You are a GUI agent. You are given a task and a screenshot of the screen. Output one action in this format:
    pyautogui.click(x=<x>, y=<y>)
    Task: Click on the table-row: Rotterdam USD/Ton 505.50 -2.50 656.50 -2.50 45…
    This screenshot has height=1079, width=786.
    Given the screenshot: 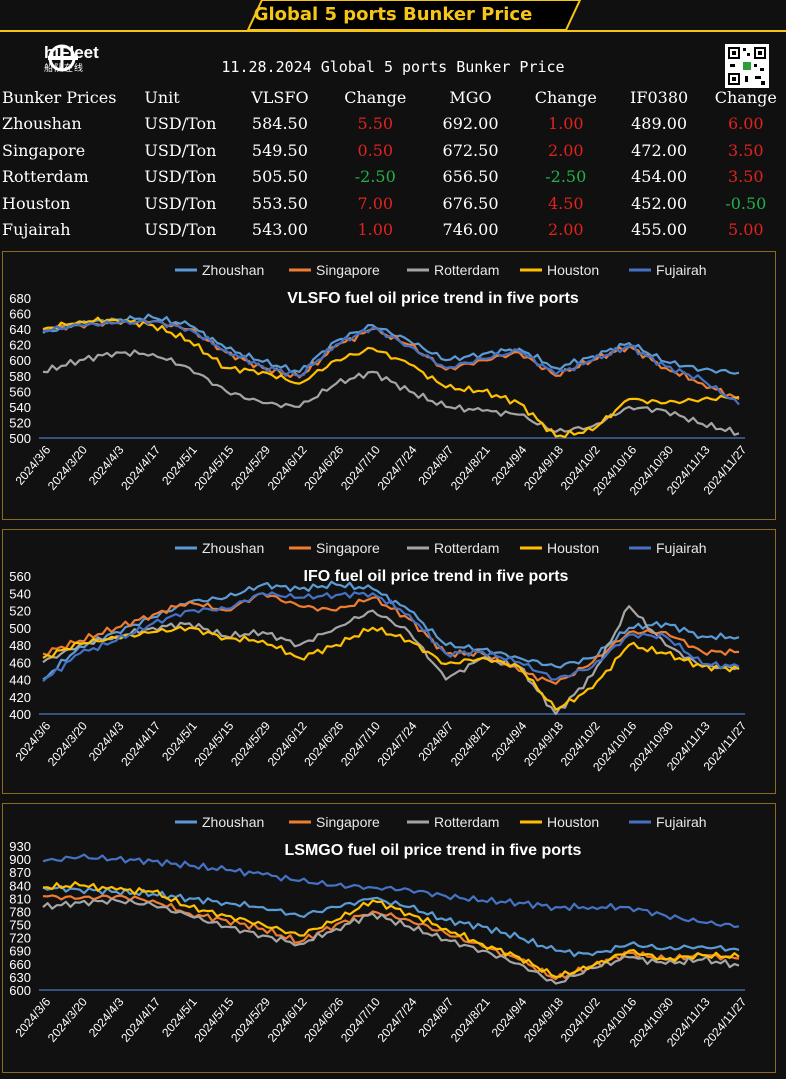 What is the action you would take?
    pyautogui.click(x=394, y=177)
    